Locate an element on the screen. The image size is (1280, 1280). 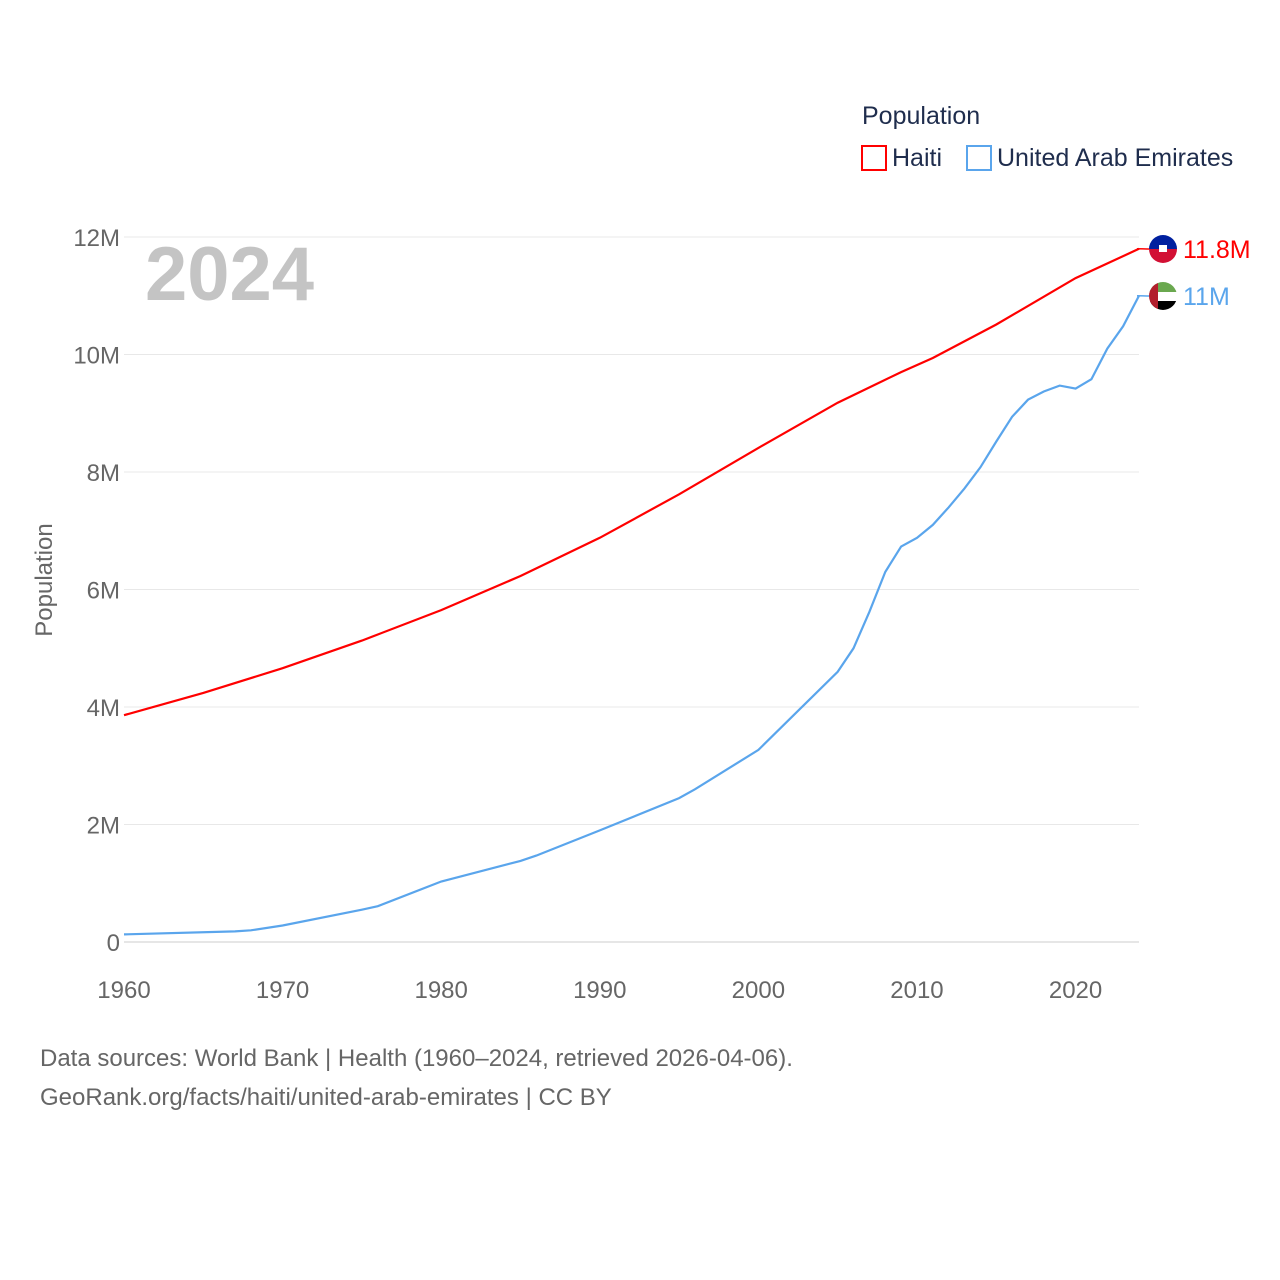
x-tick-label: 1990 is located at coordinates (599, 990).